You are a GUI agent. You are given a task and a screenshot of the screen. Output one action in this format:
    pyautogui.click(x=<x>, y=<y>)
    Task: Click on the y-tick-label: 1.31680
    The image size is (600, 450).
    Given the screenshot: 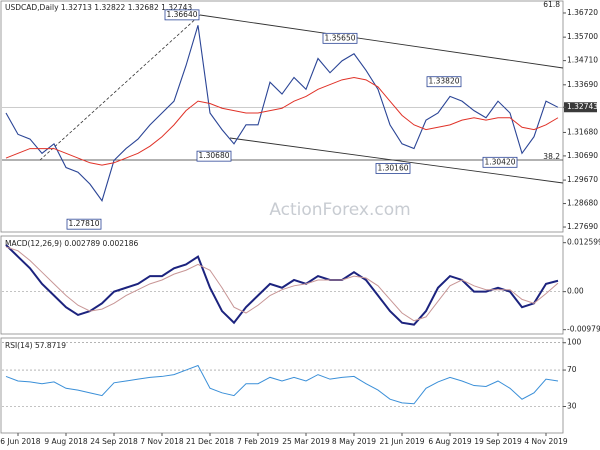 What is the action you would take?
    pyautogui.click(x=582, y=131)
    